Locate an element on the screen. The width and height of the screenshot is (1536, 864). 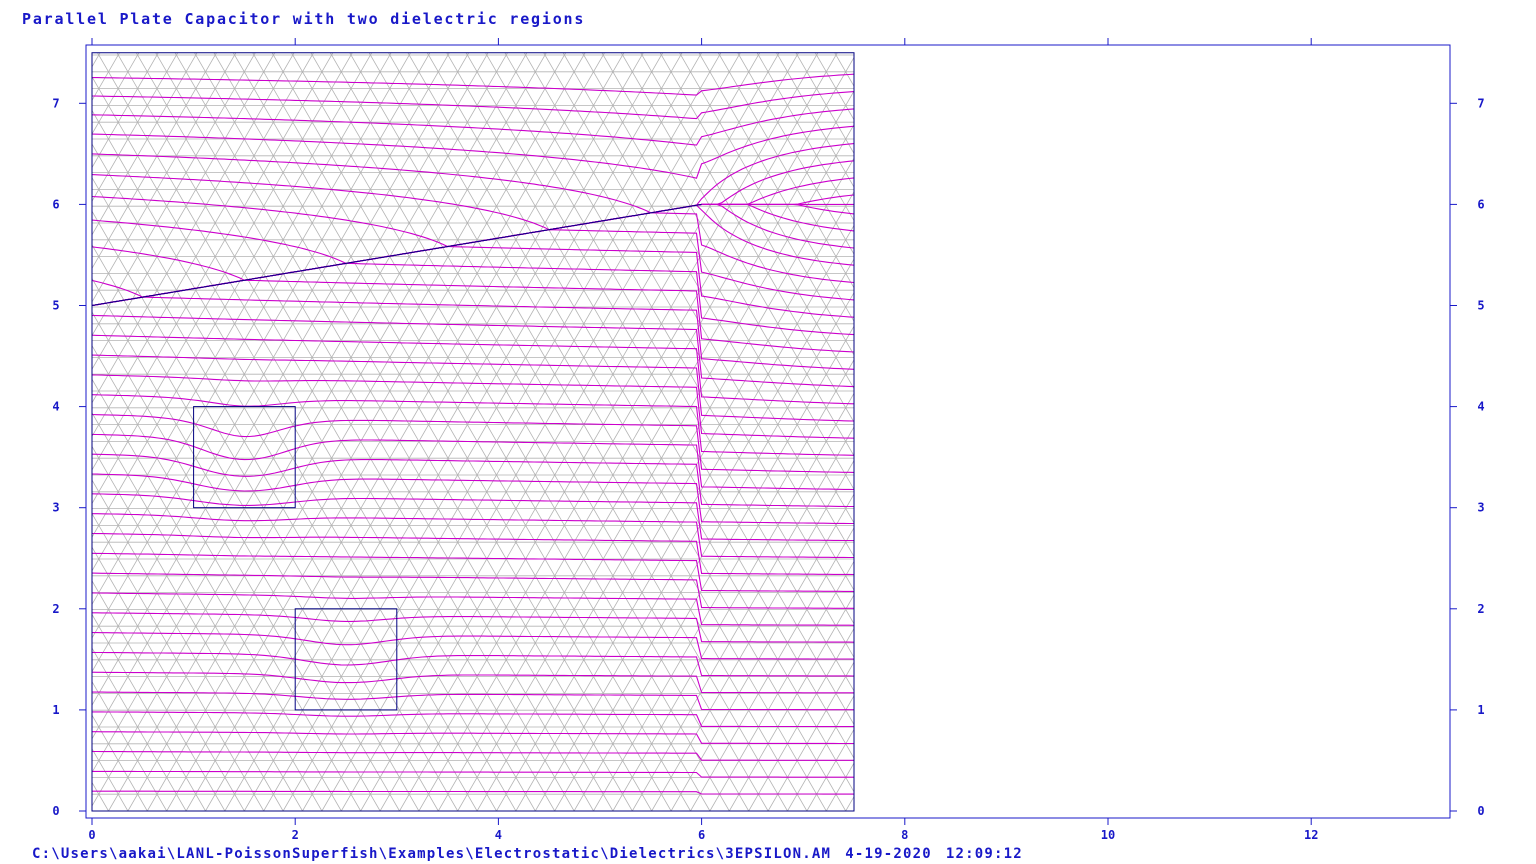
y-tick-label-left: 1 is located at coordinates (55, 710).